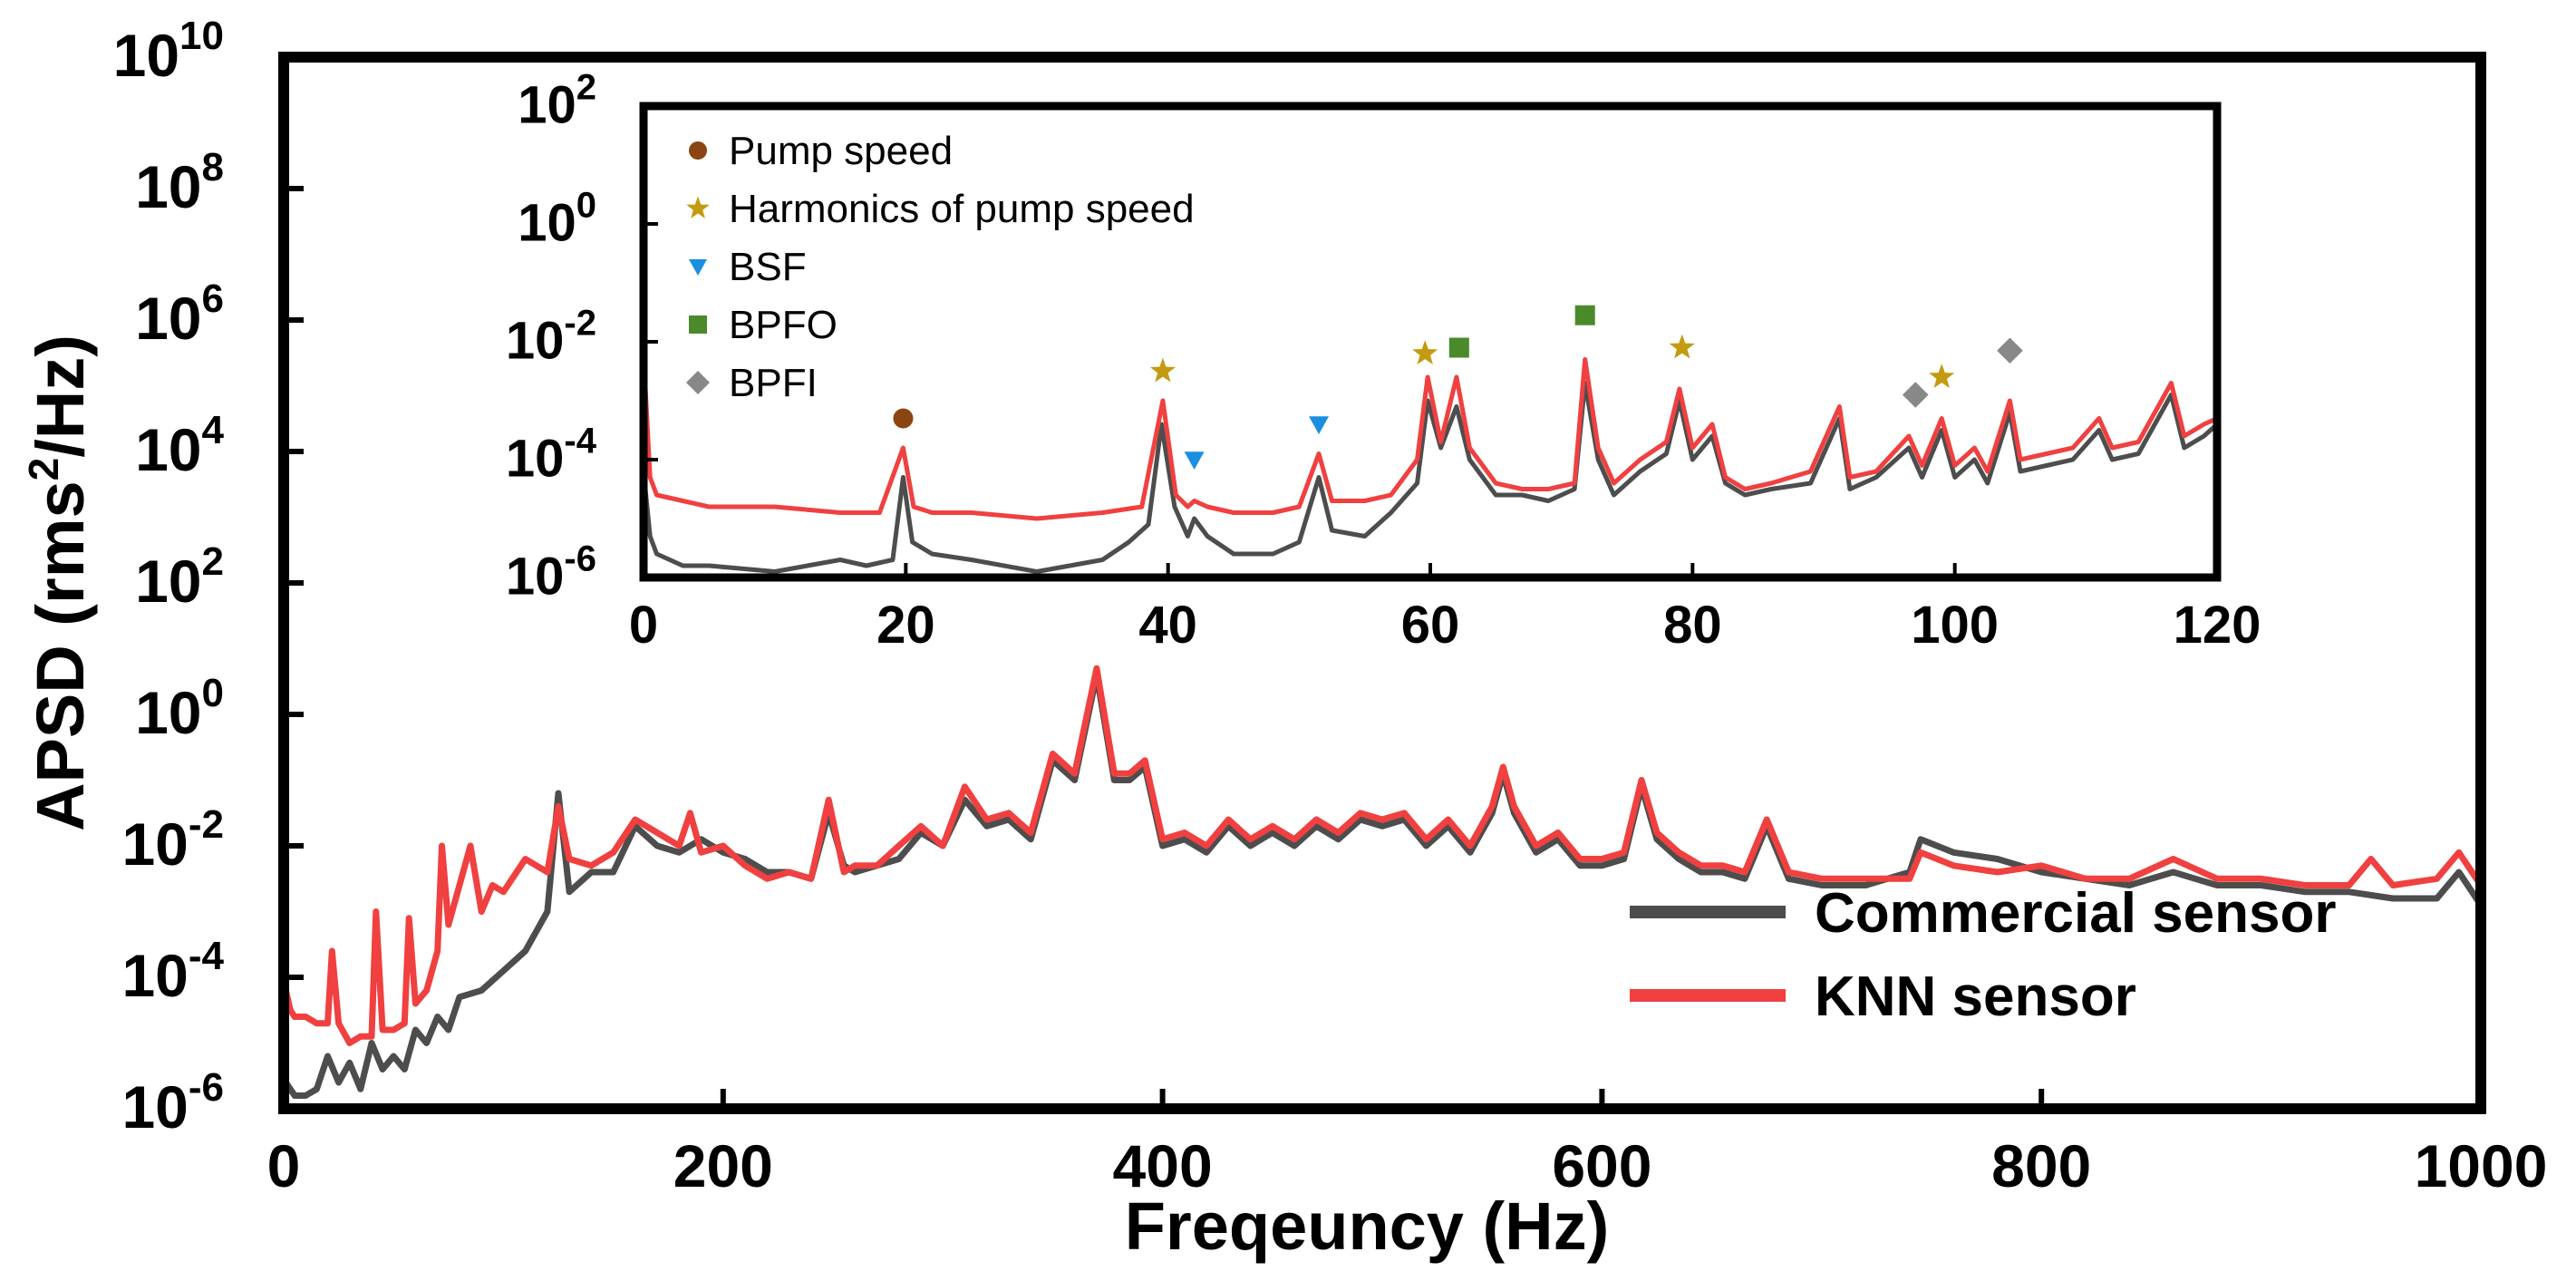 This screenshot has width=2576, height=1281. I want to click on main-y-tick-label: 10⁸, so click(179, 182).